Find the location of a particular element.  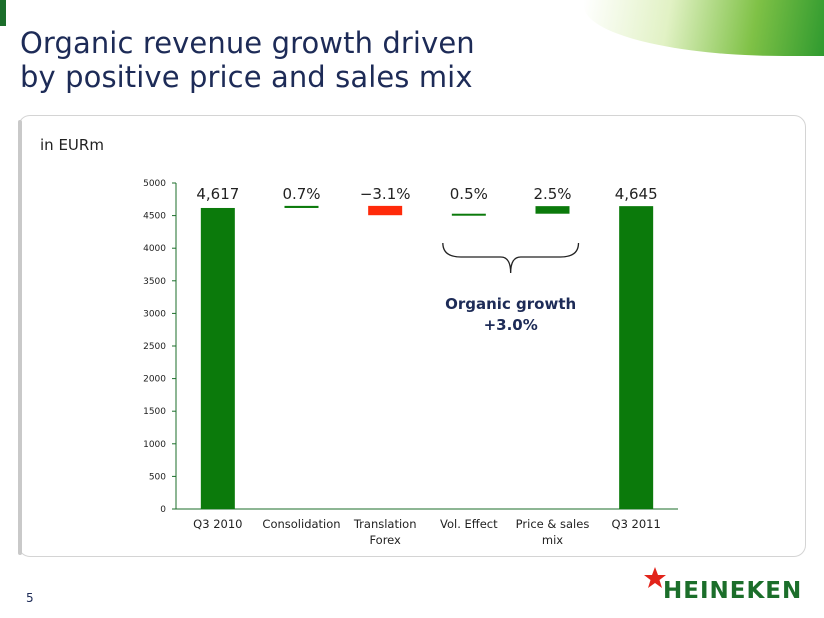

bar-value-label: 2.5% is located at coordinates (552, 194).